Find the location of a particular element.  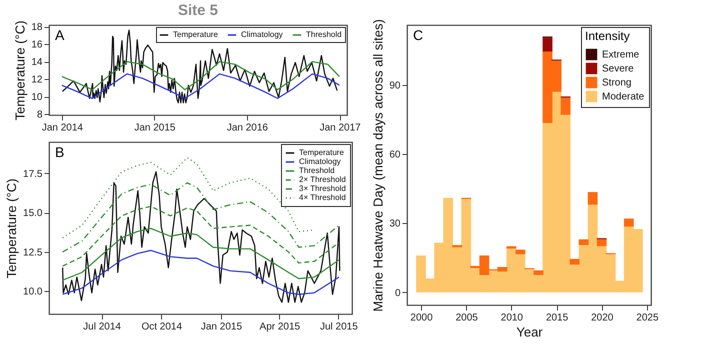

legend-label: Moderate is located at coordinates (623, 97).